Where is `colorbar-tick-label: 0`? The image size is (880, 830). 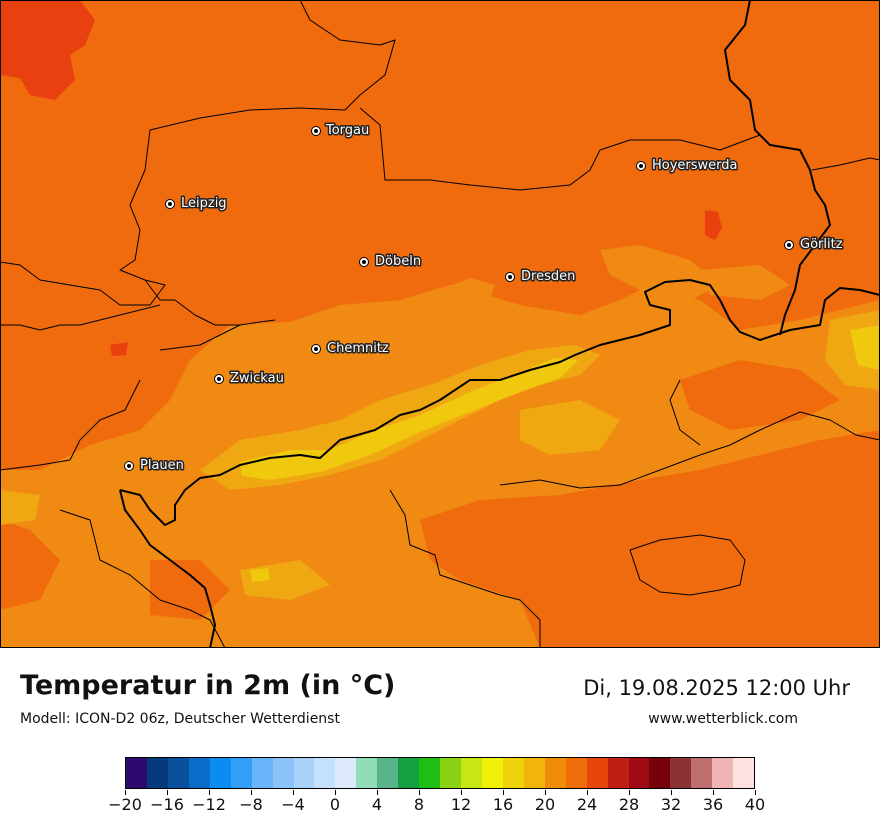
colorbar-tick-label: 0 is located at coordinates (335, 804).